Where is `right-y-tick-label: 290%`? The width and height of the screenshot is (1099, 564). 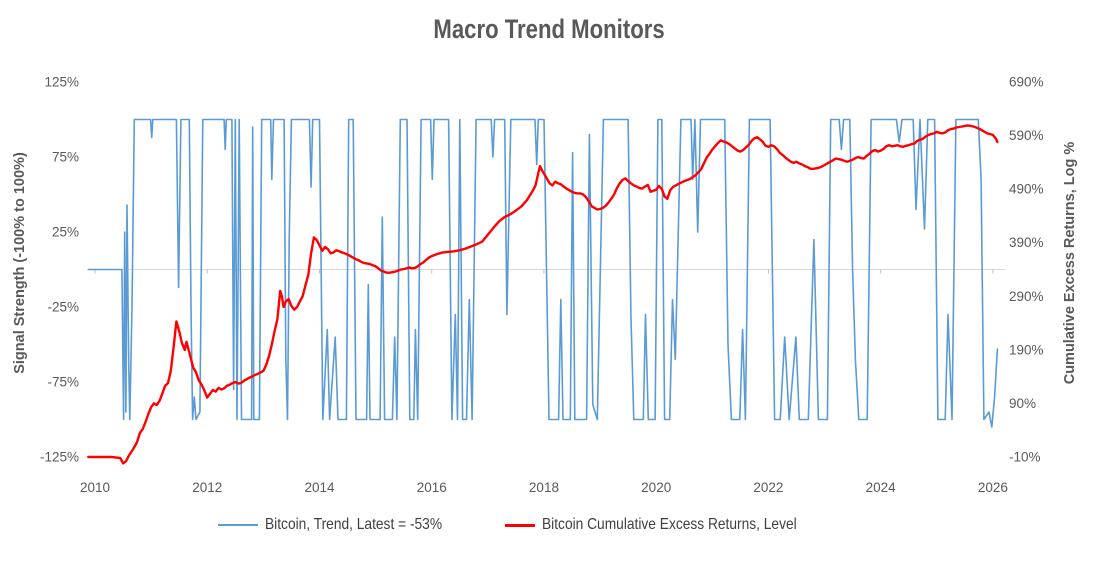 right-y-tick-label: 290% is located at coordinates (1026, 296).